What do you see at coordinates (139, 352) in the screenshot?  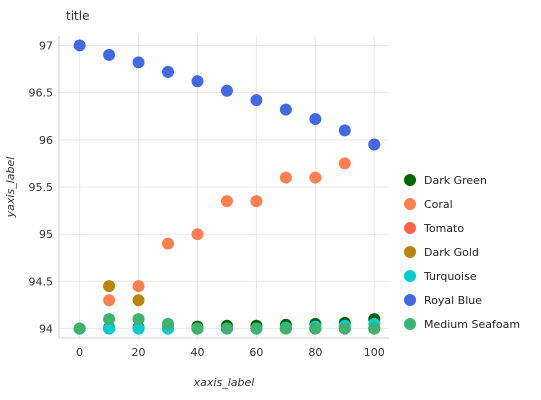 I see `x-tick-label: 20` at bounding box center [139, 352].